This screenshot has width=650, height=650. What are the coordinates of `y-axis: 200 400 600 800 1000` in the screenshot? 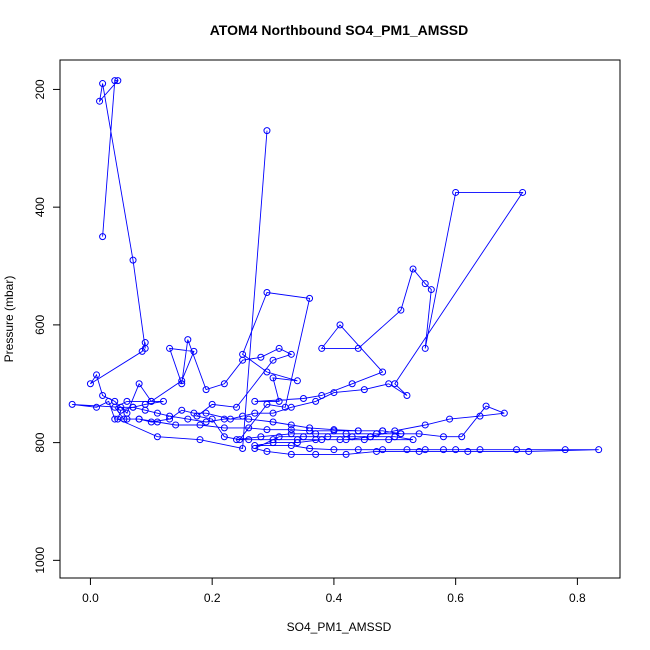 It's located at (47, 326).